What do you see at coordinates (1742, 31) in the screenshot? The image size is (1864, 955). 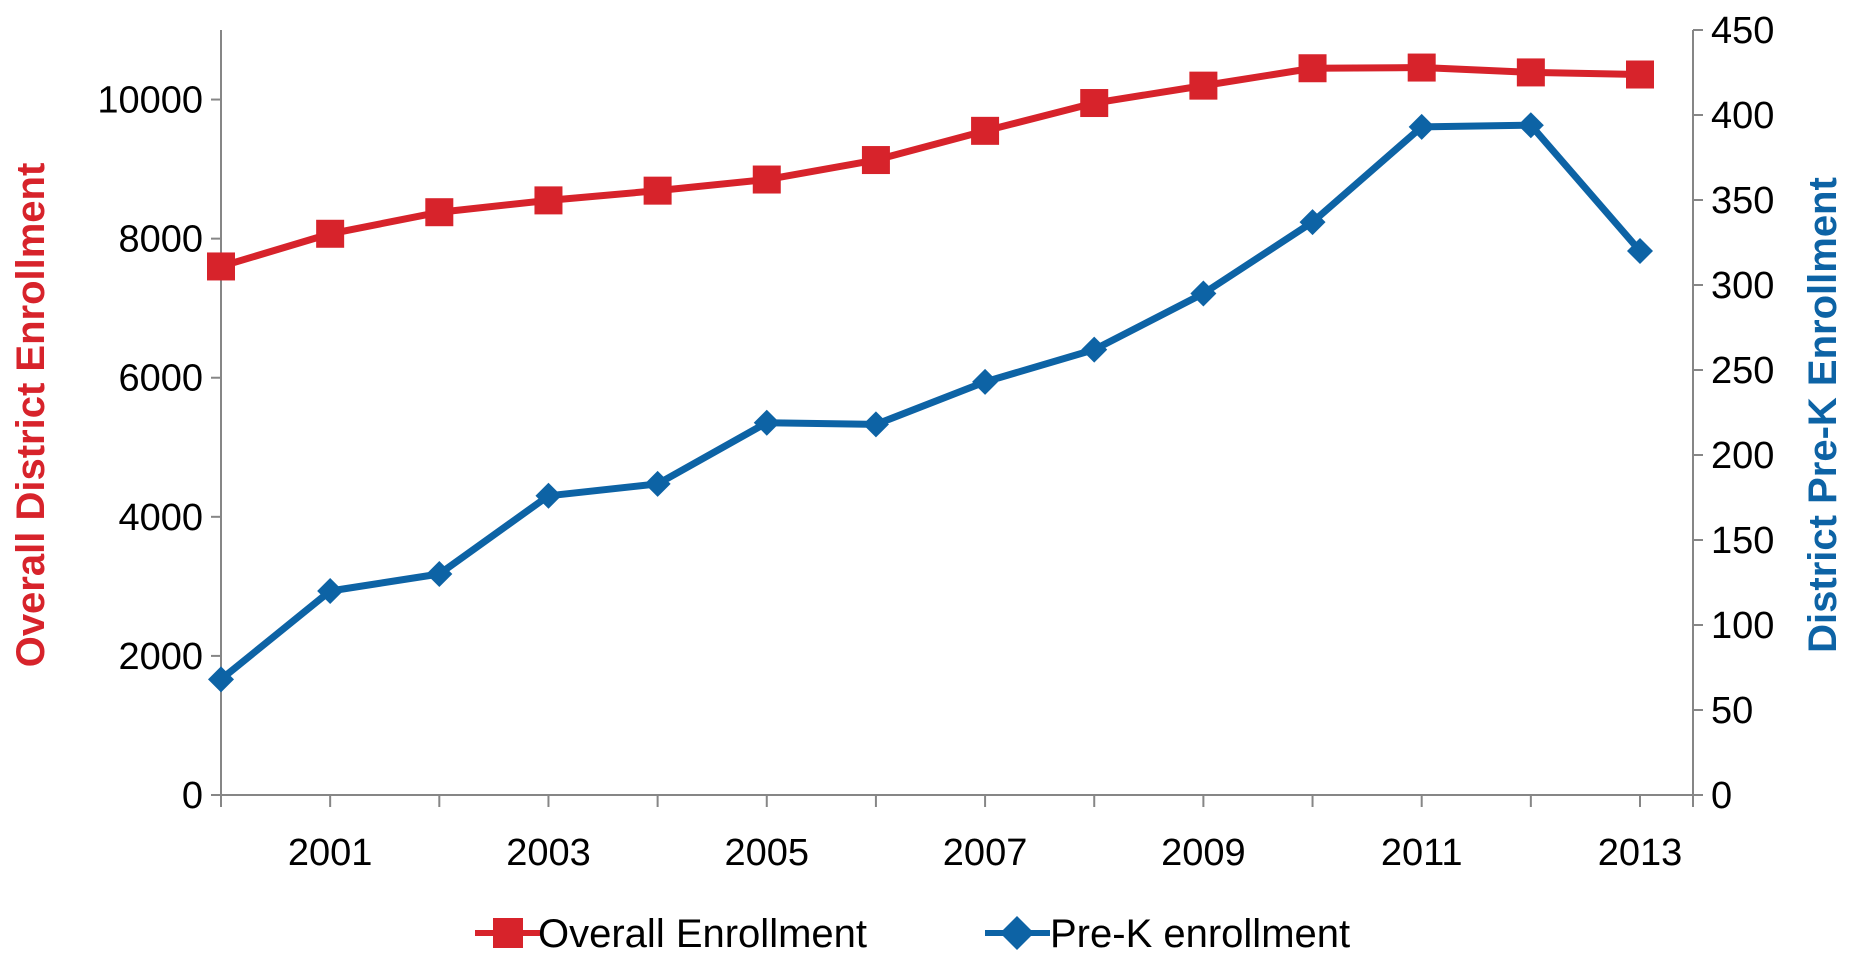 I see `y-tick-label-right: 450` at bounding box center [1742, 31].